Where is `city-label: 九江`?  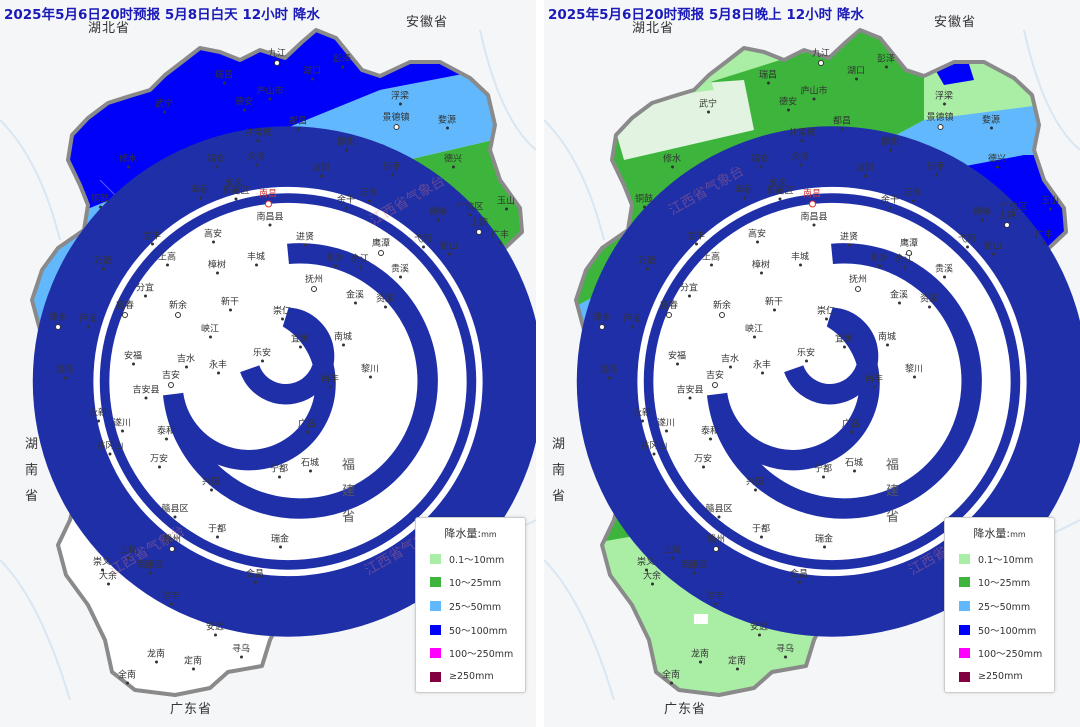 city-label: 九江 is located at coordinates (821, 56).